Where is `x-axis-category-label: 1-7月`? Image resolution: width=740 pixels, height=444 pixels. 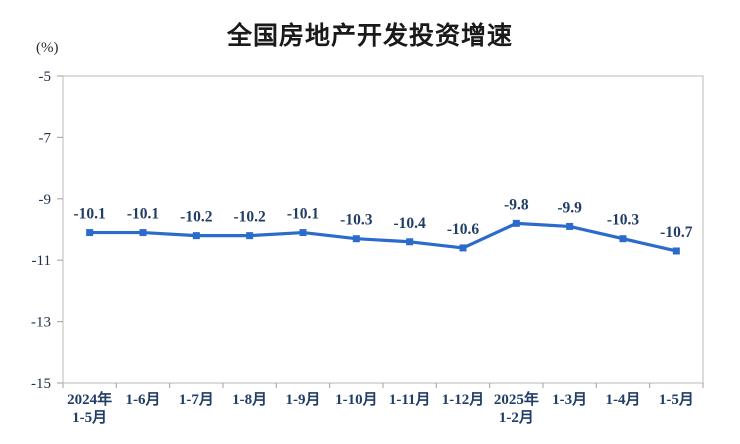
x-axis-category-label: 1-7月 is located at coordinates (196, 399).